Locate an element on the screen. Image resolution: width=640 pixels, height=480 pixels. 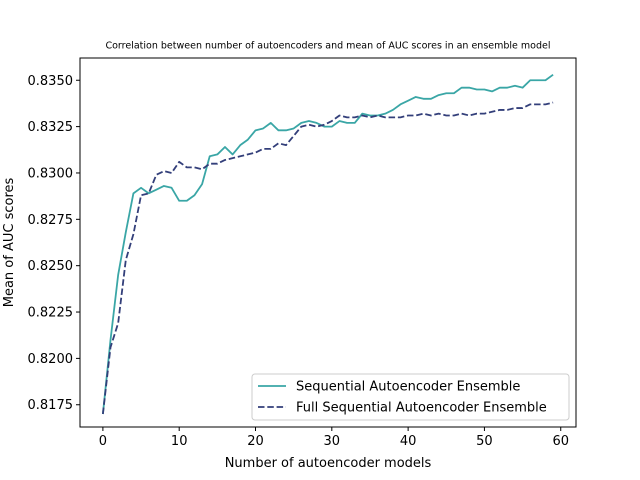
x-tick-label: 0 is located at coordinates (103, 441).